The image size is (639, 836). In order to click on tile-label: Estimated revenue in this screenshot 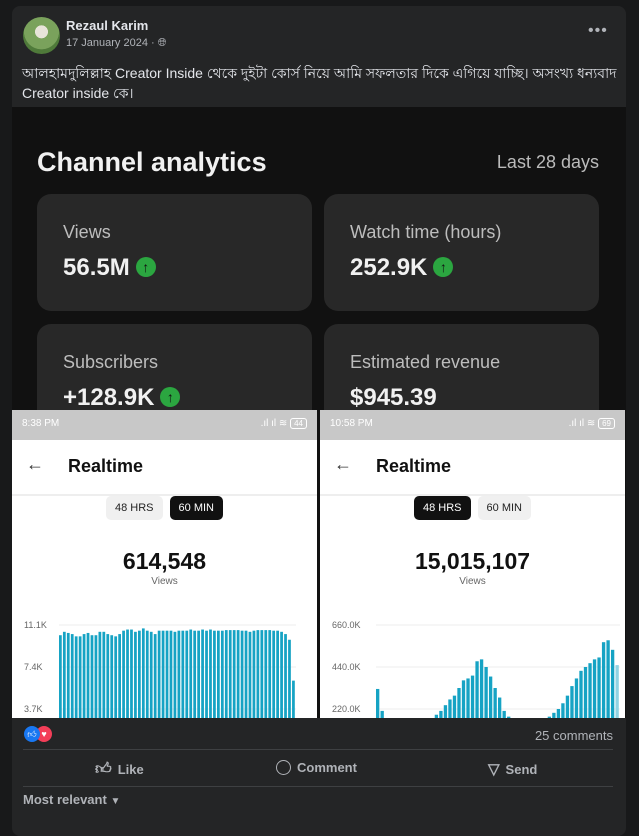, I will do `click(425, 362)`.